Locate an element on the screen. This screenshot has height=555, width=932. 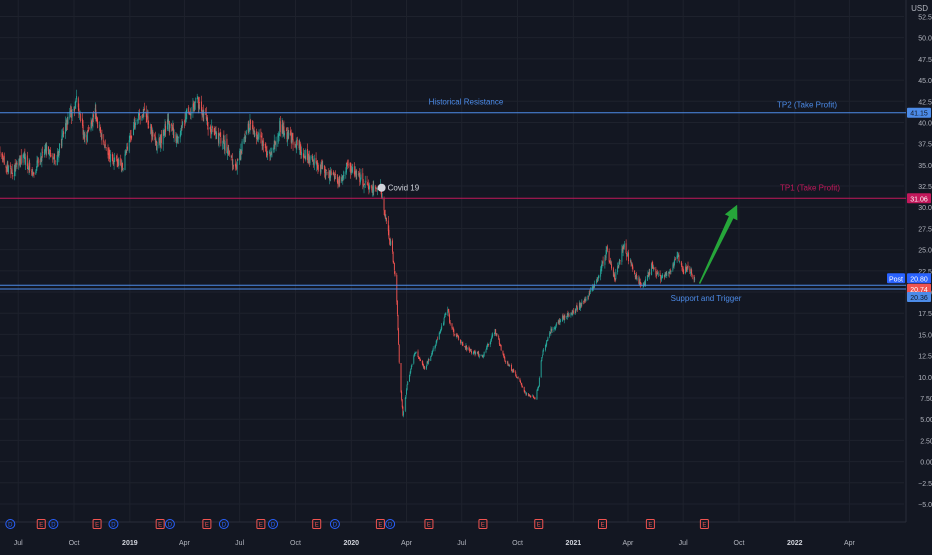
tp2-label: TP2 (Take Profit) is located at coordinates (807, 105).